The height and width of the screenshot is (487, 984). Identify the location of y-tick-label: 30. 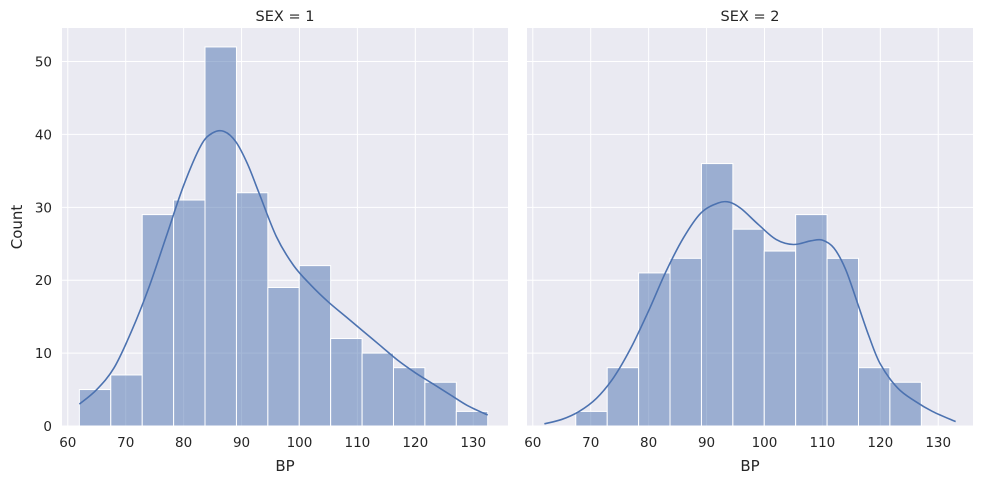
(43, 208).